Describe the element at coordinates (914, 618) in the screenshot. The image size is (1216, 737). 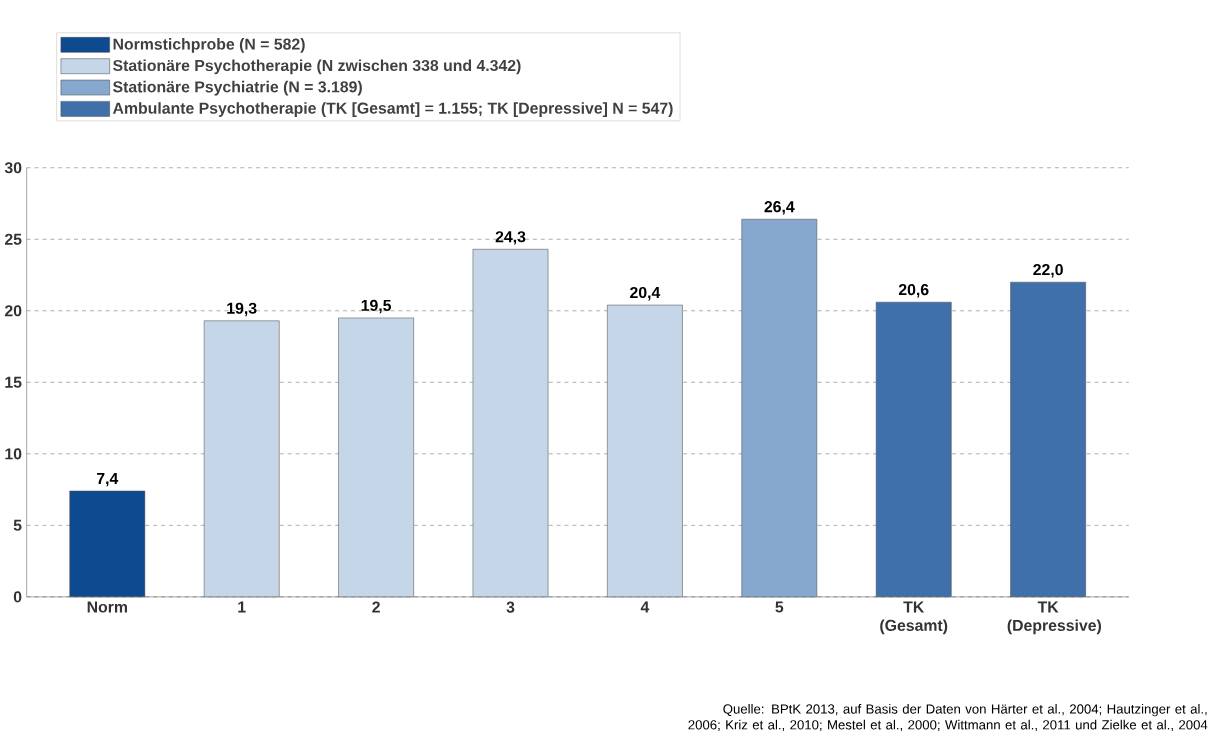
I see `x-tick-label: TK (Gesamt)` at that location.